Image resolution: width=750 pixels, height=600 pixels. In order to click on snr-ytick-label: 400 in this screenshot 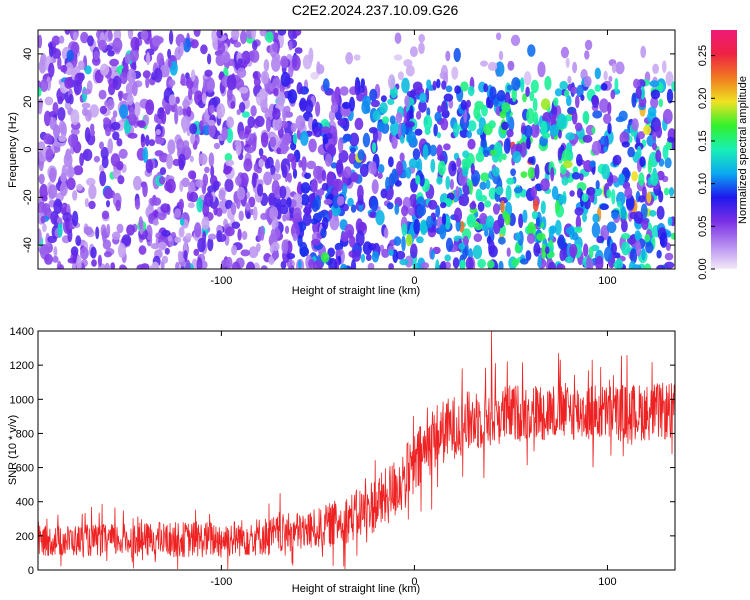, I will do `click(25, 503)`.